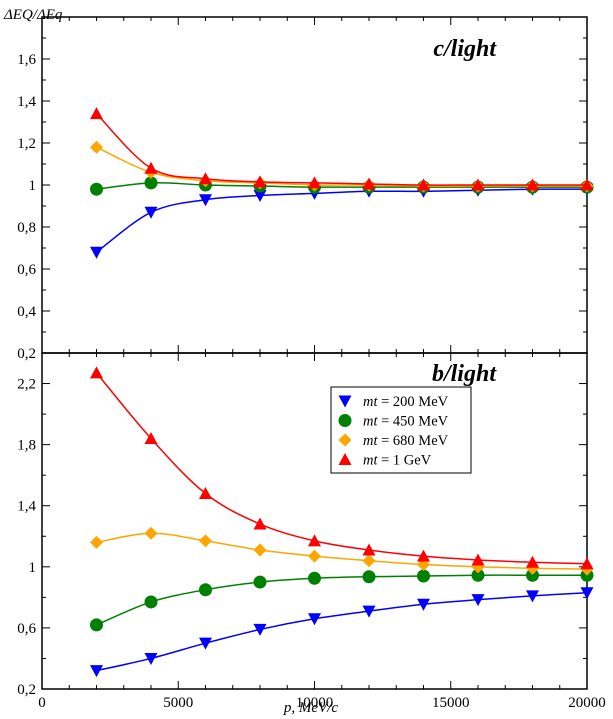 This screenshot has width=613, height=719. I want to click on panel-title: b/light, so click(464, 374).